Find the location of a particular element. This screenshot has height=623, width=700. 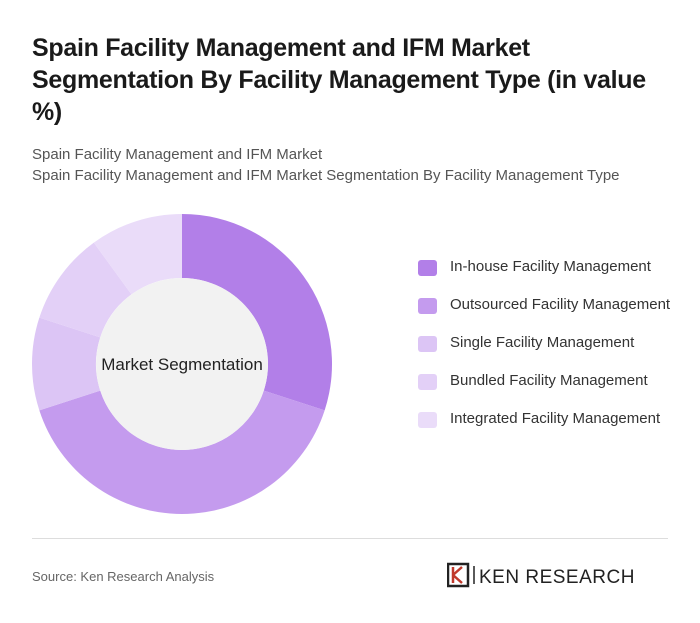

legend-label: Outsourced Facility Management is located at coordinates (560, 304).